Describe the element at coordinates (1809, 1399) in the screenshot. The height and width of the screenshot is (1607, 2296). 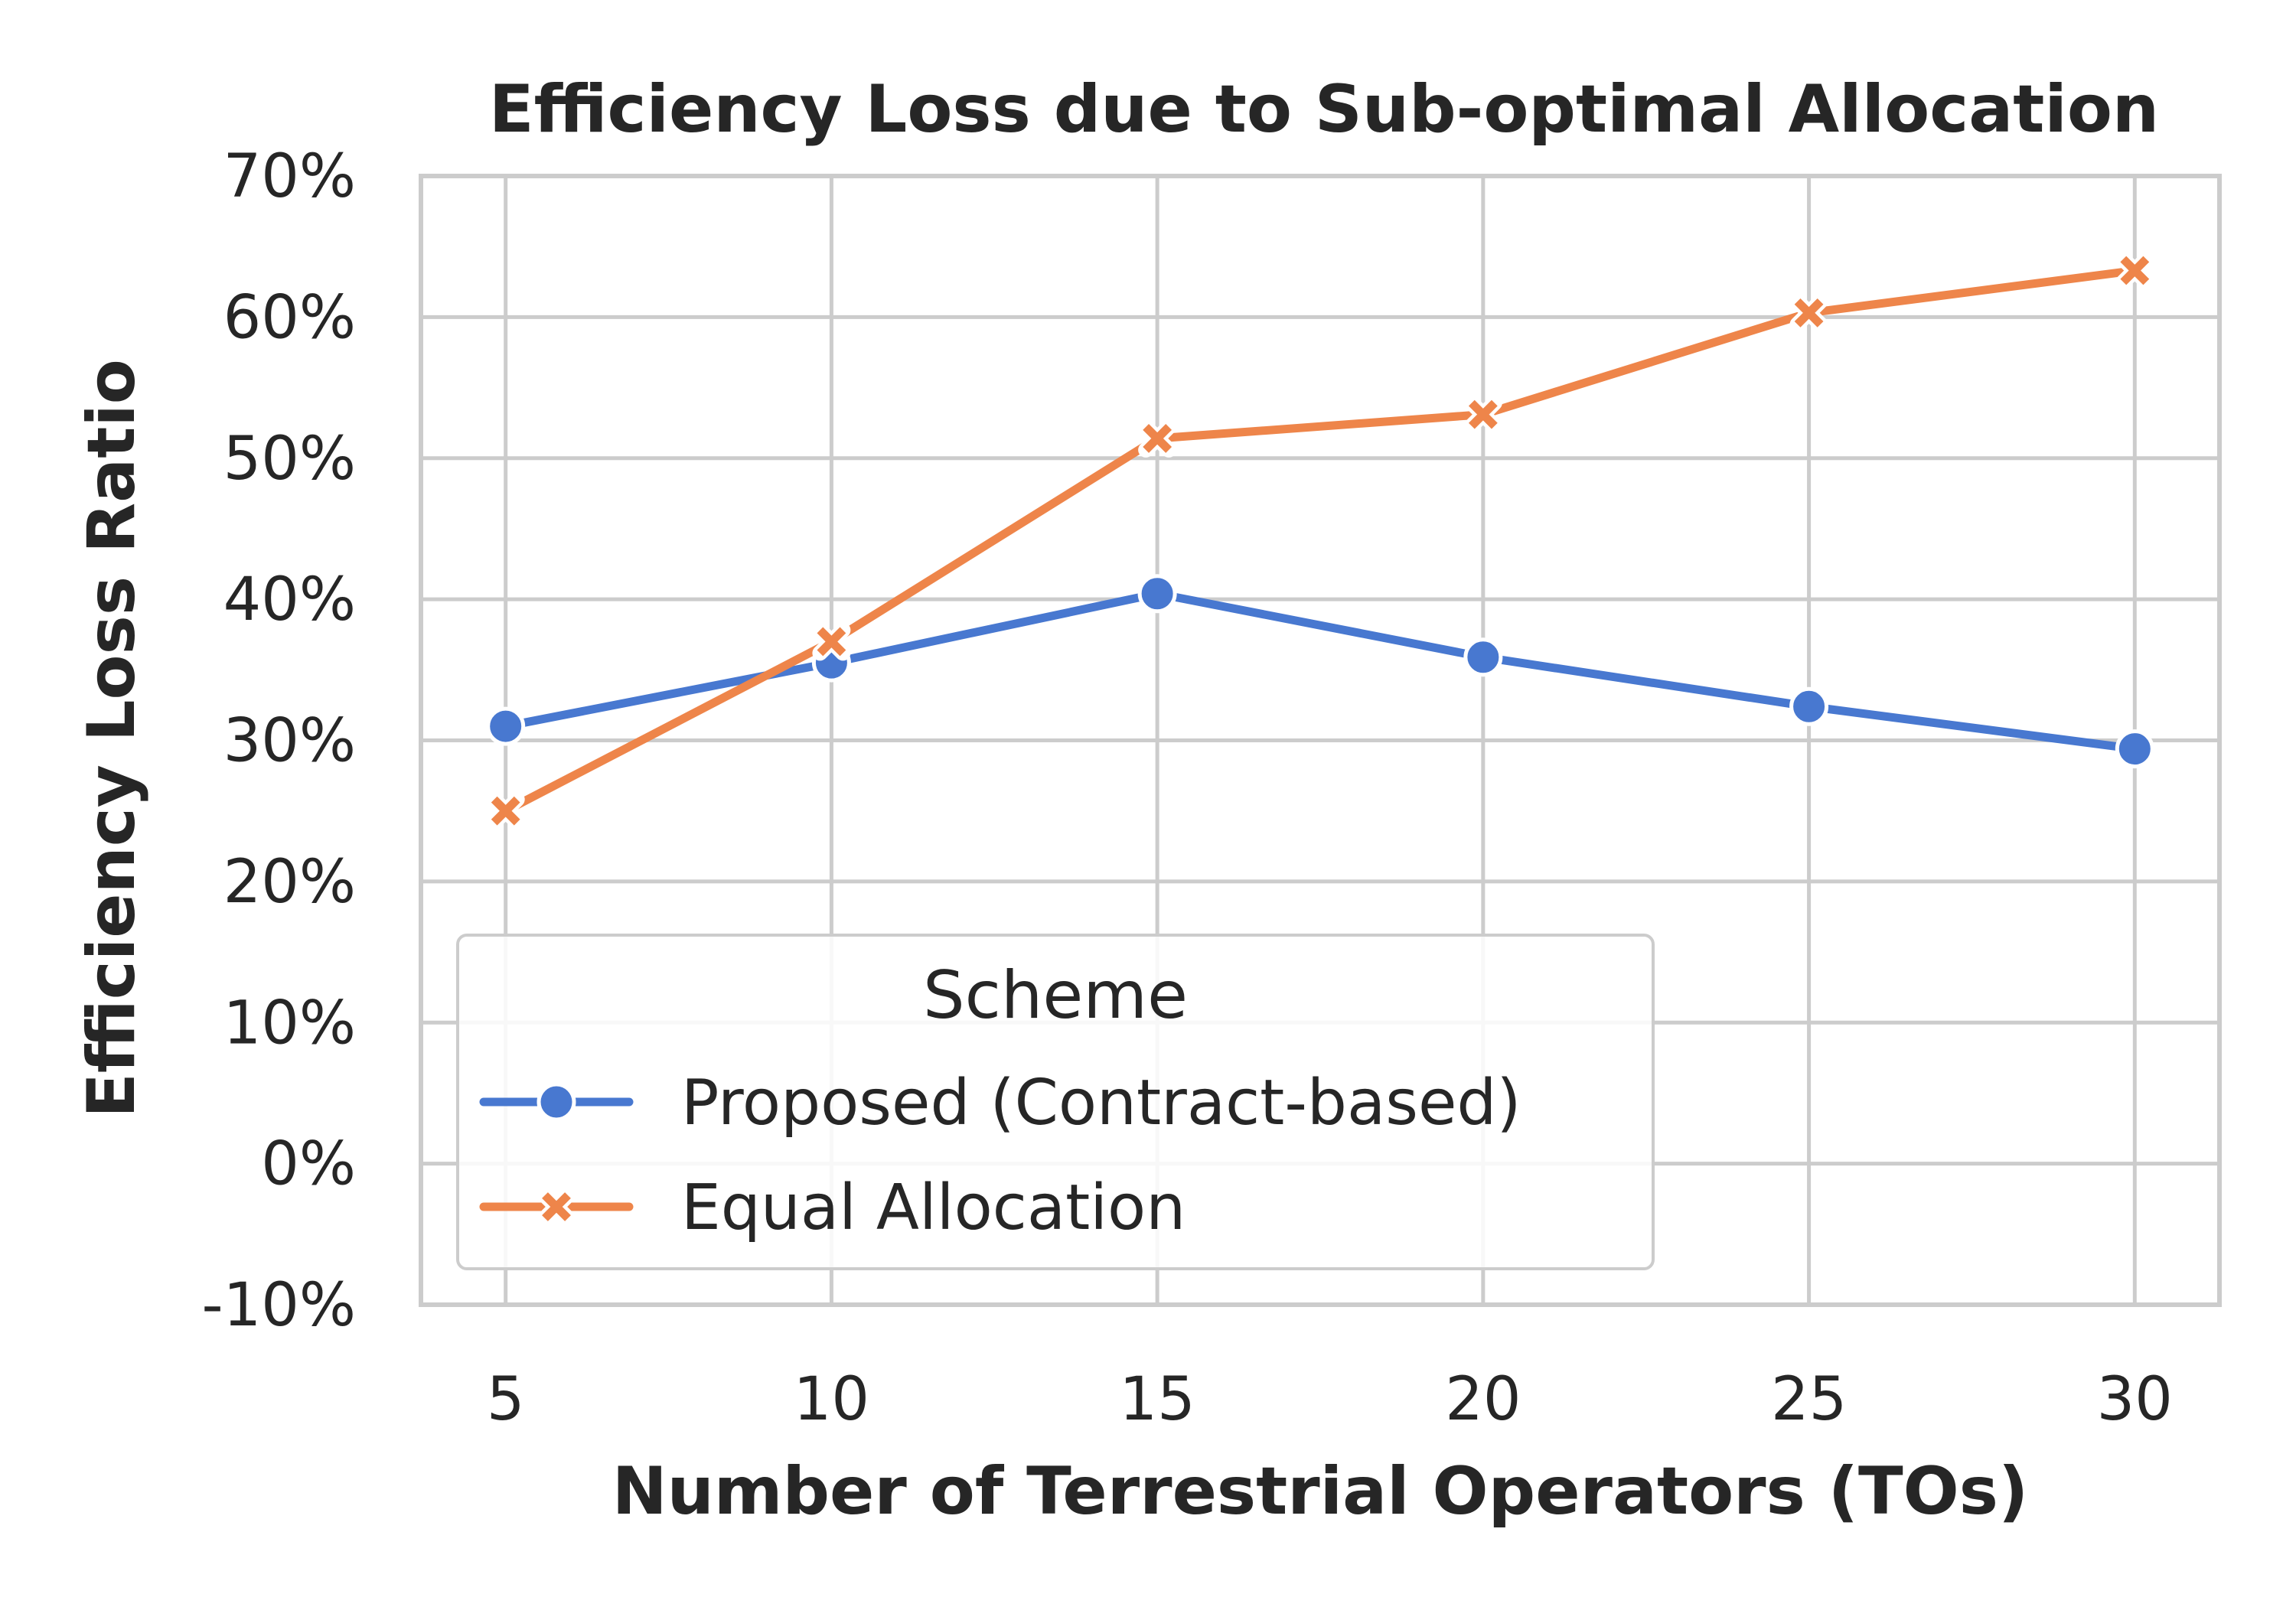
I see `x-tick-label: 25` at that location.